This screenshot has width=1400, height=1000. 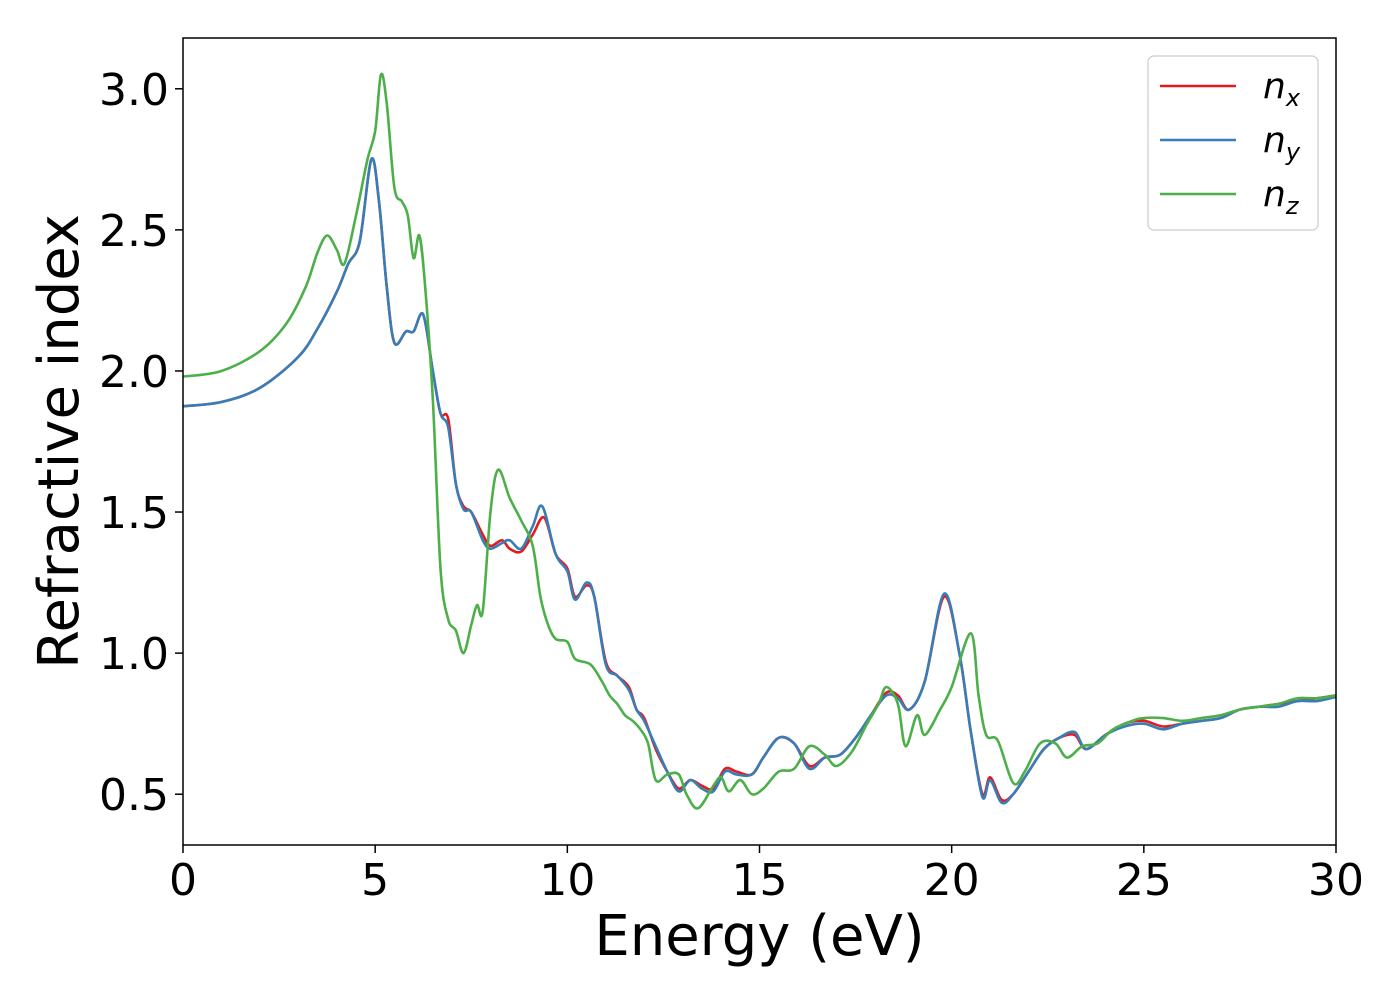 I want to click on y-tick-label: 3.0, so click(x=134, y=90).